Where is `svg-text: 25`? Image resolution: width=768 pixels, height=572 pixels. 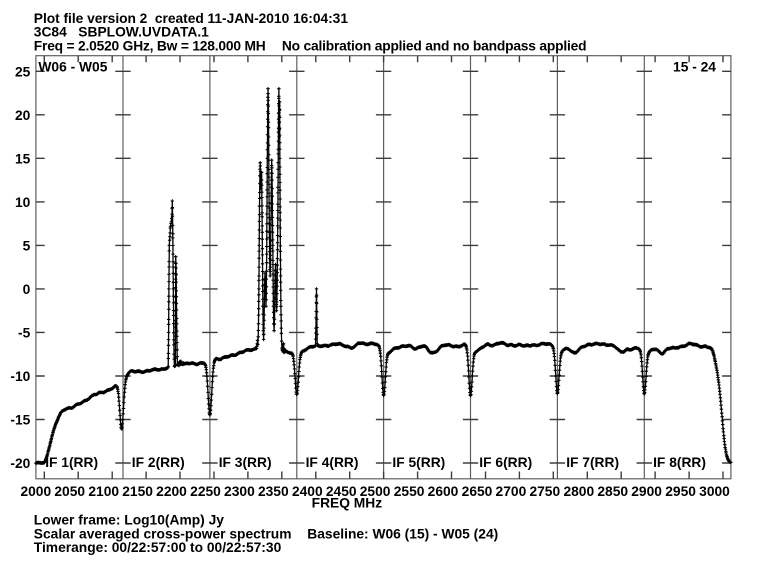
svg-text: 25 is located at coordinates (23, 71).